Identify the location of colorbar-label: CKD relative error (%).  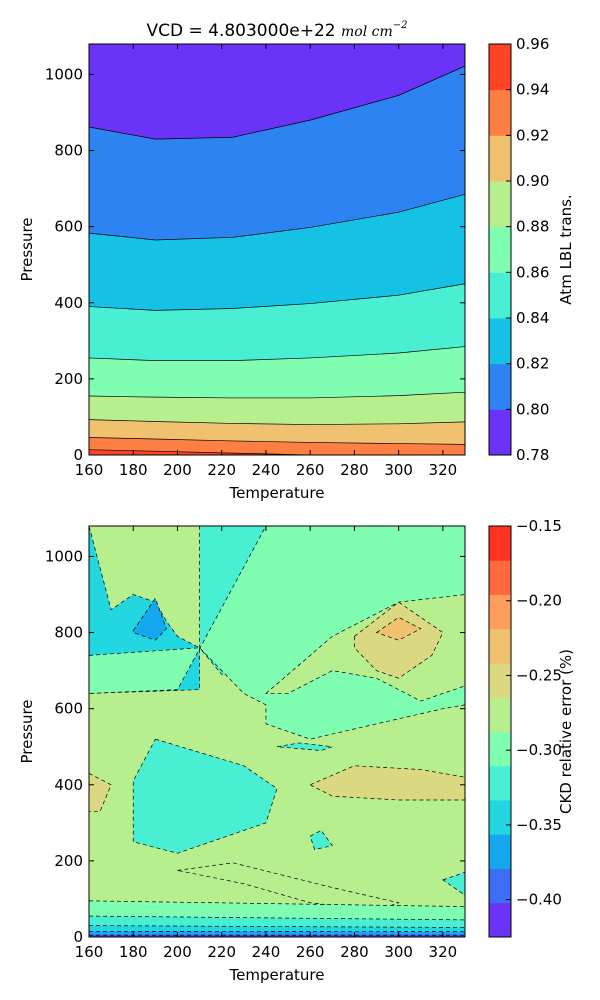
(566, 731).